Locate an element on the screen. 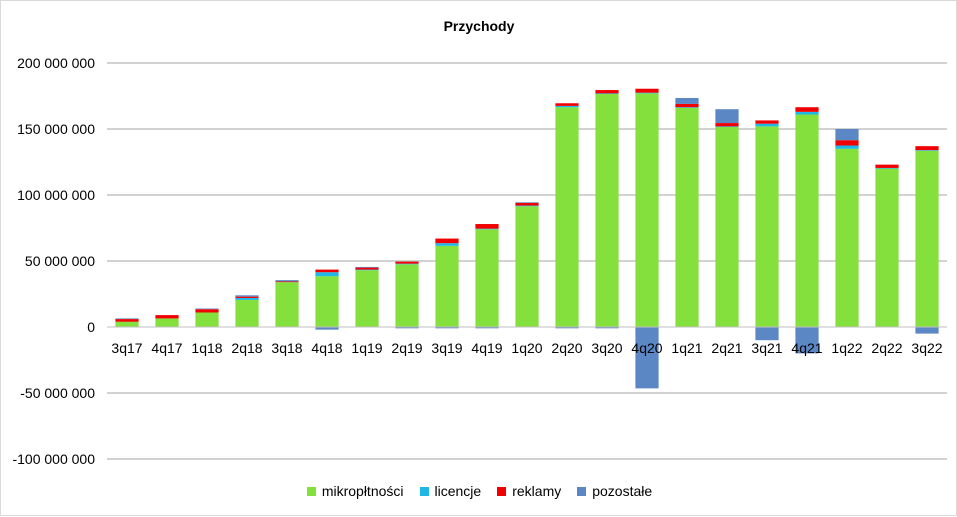  y-tick-label: 150 000 000 is located at coordinates (56, 129).